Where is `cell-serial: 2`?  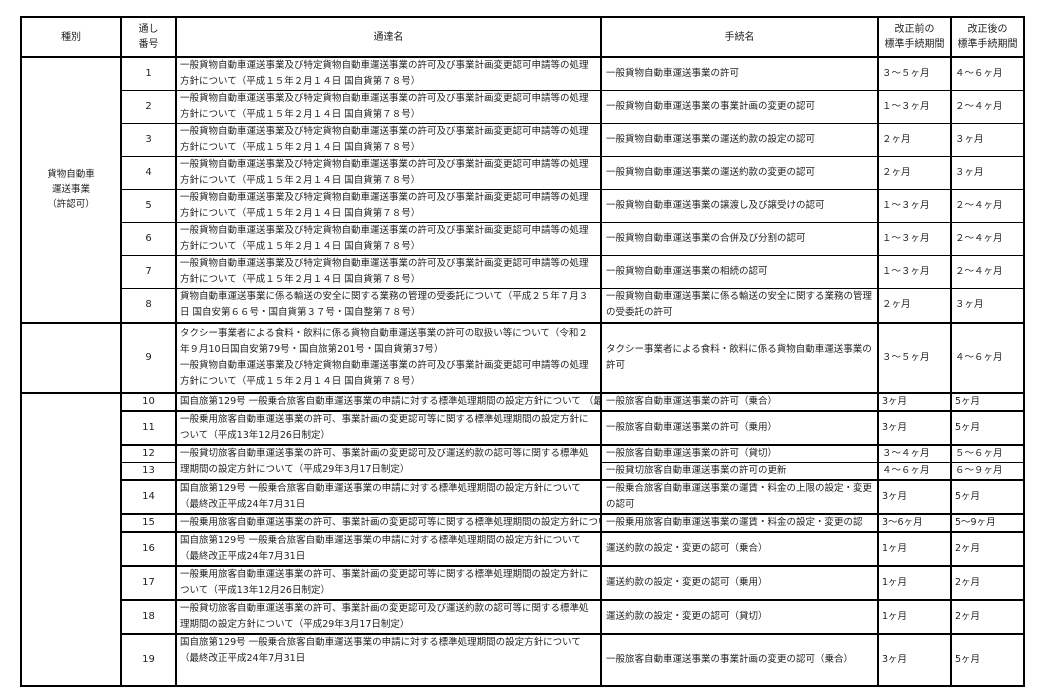 cell-serial: 2 is located at coordinates (148, 107).